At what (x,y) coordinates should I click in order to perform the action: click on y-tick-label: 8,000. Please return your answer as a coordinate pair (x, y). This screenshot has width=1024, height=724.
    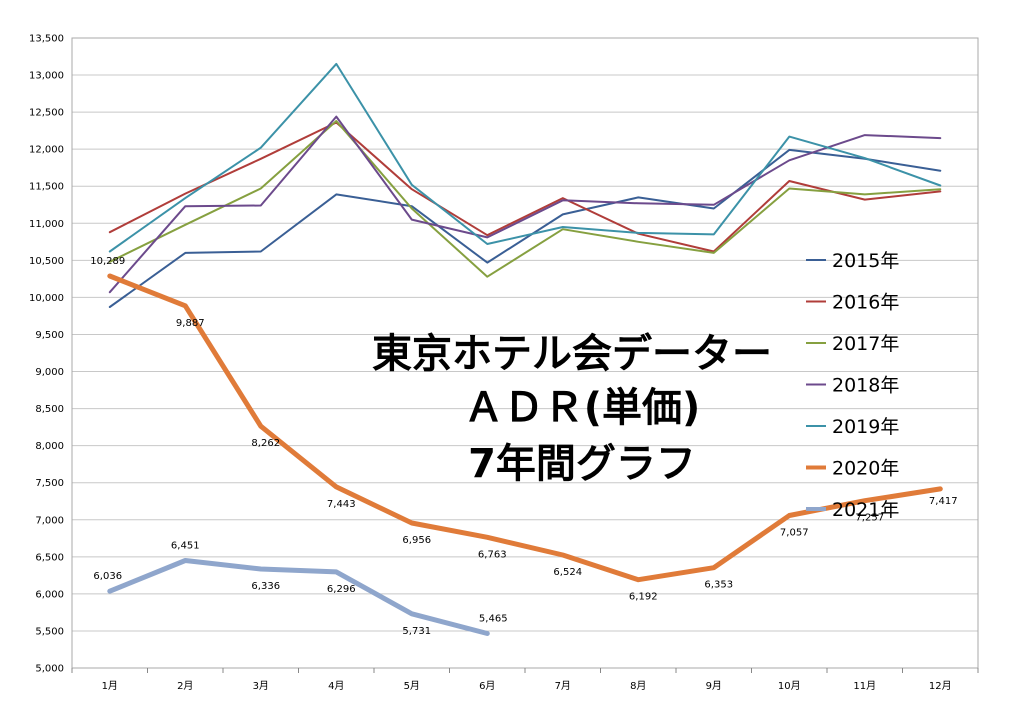
    Looking at the image, I should click on (49, 446).